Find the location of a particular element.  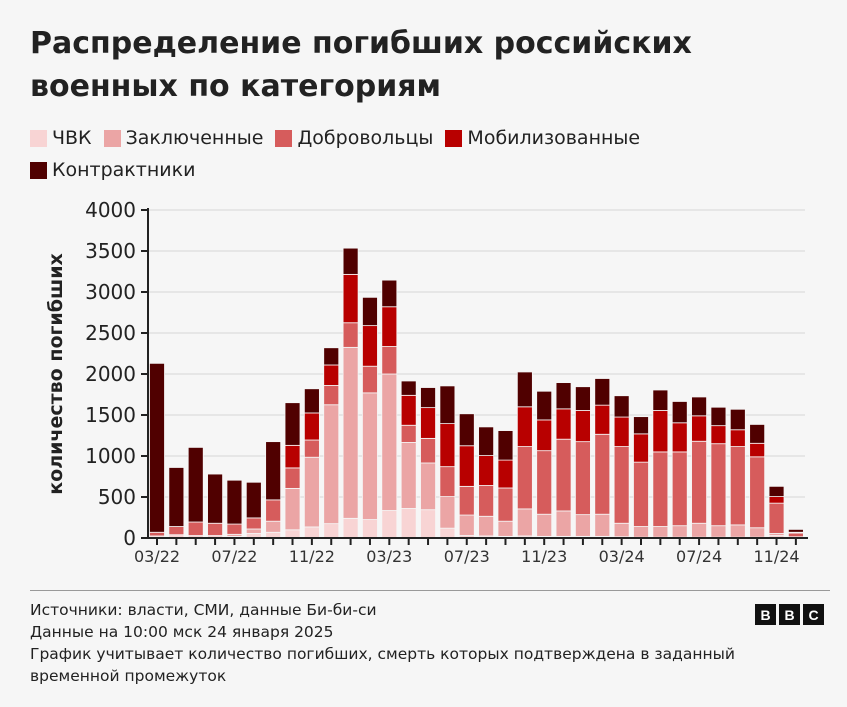

y-tick-label: 4000 is located at coordinates (110, 210).